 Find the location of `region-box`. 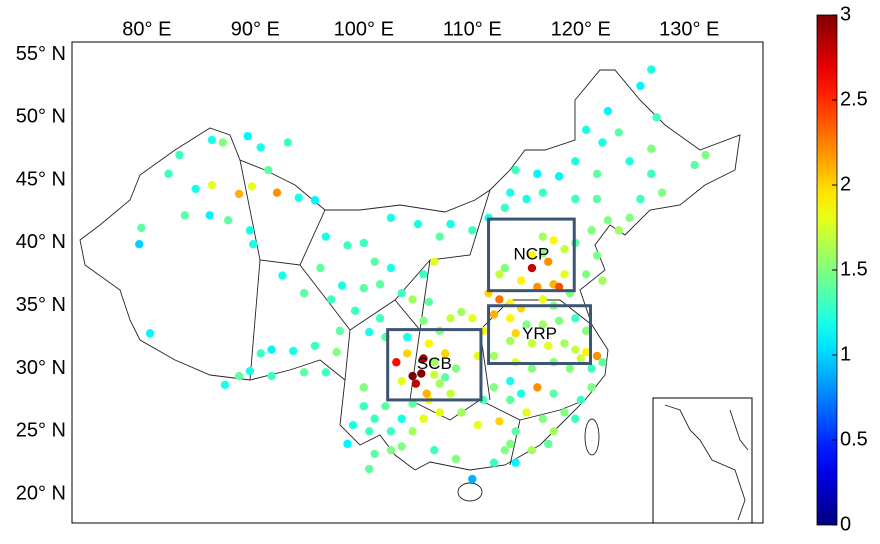

region-box is located at coordinates (531, 255).